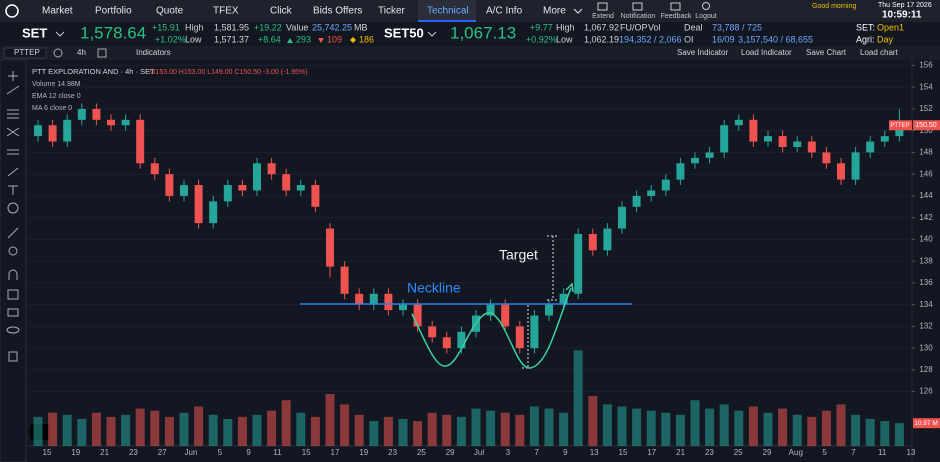  Describe the element at coordinates (634, 27) in the screenshot. I see `label: FU/OP` at that location.